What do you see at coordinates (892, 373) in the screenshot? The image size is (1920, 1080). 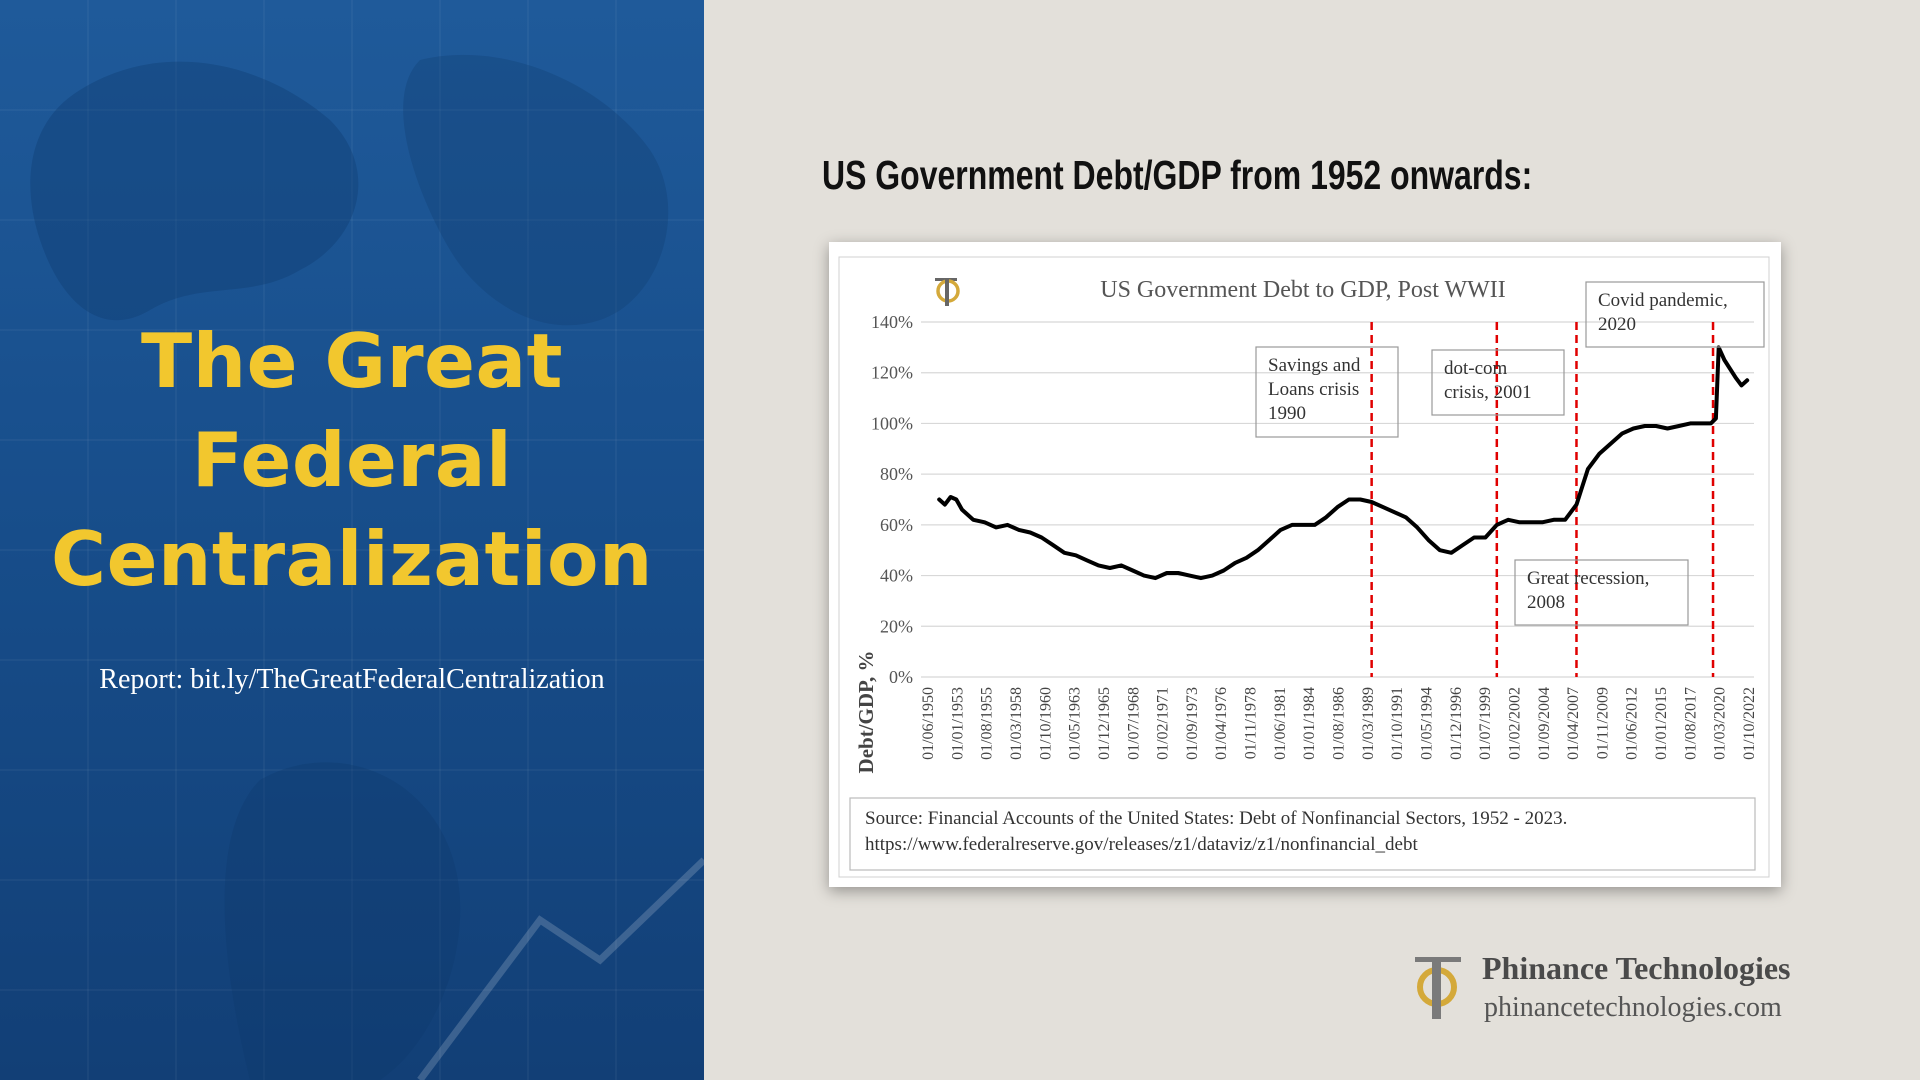 I see `y-tick-label: 120%` at bounding box center [892, 373].